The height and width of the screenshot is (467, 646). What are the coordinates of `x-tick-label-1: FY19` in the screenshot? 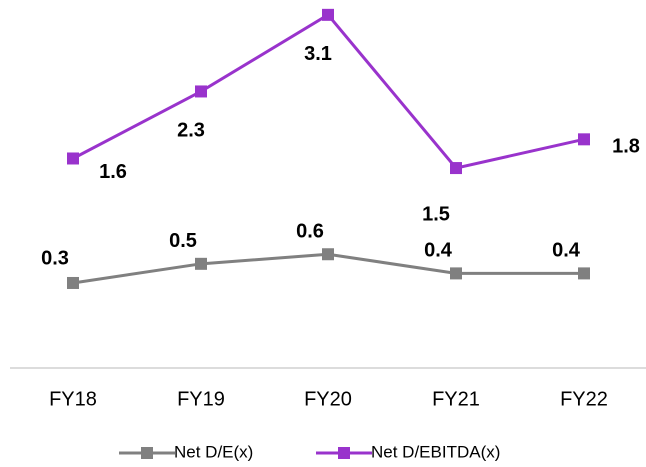 It's located at (201, 399).